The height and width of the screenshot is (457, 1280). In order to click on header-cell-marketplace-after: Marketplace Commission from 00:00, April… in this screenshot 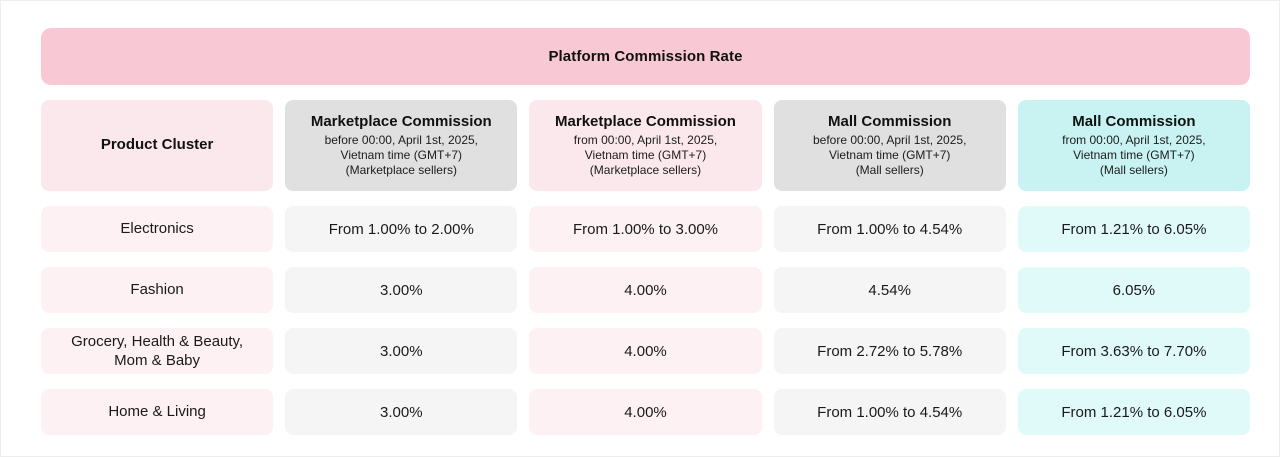, I will do `click(645, 145)`.